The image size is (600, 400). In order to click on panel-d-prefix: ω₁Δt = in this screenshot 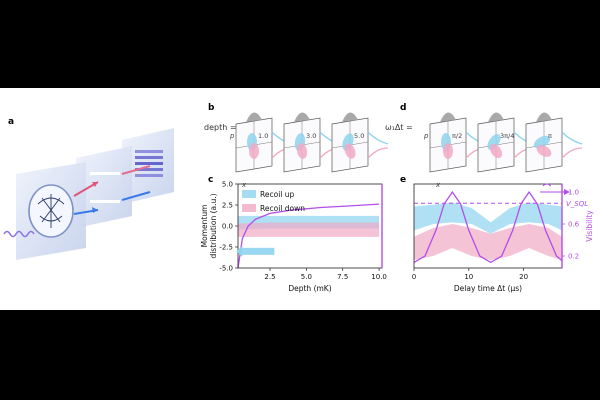, I will do `click(399, 127)`.